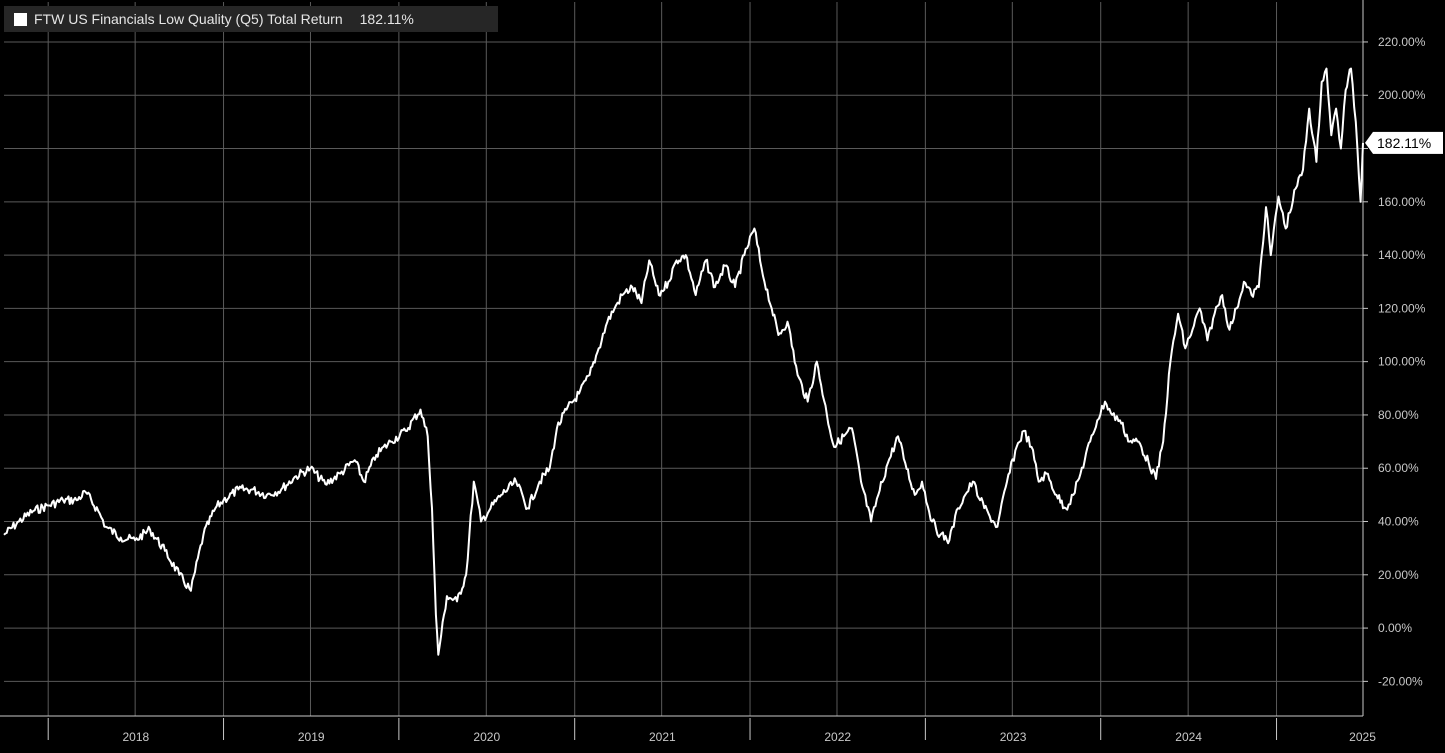  Describe the element at coordinates (1398, 575) in the screenshot. I see `y-tick-label: 20.00%` at that location.